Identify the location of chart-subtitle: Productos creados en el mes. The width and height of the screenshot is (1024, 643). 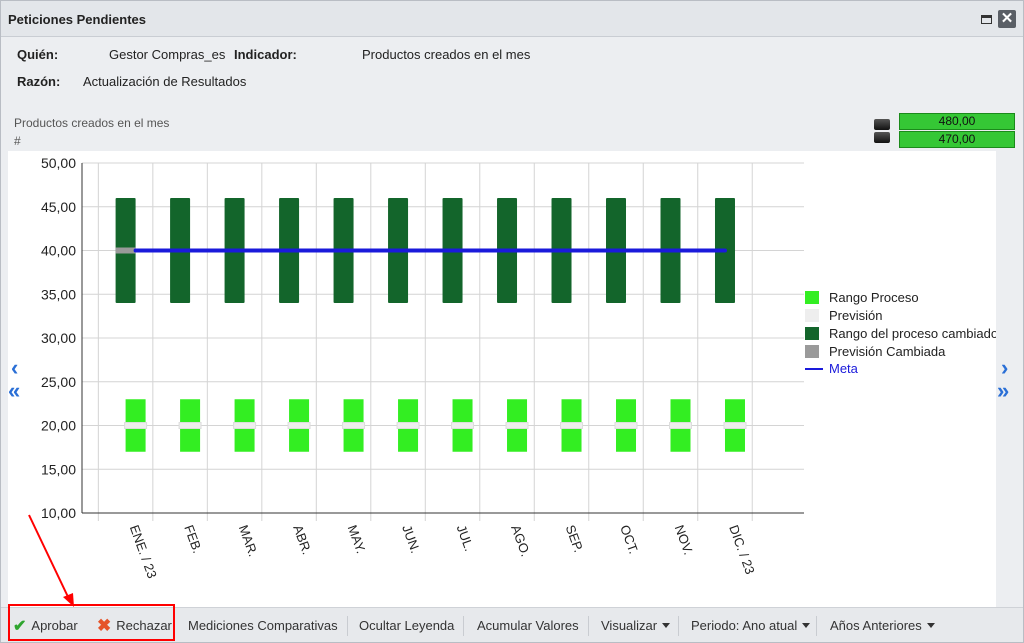
(92, 123).